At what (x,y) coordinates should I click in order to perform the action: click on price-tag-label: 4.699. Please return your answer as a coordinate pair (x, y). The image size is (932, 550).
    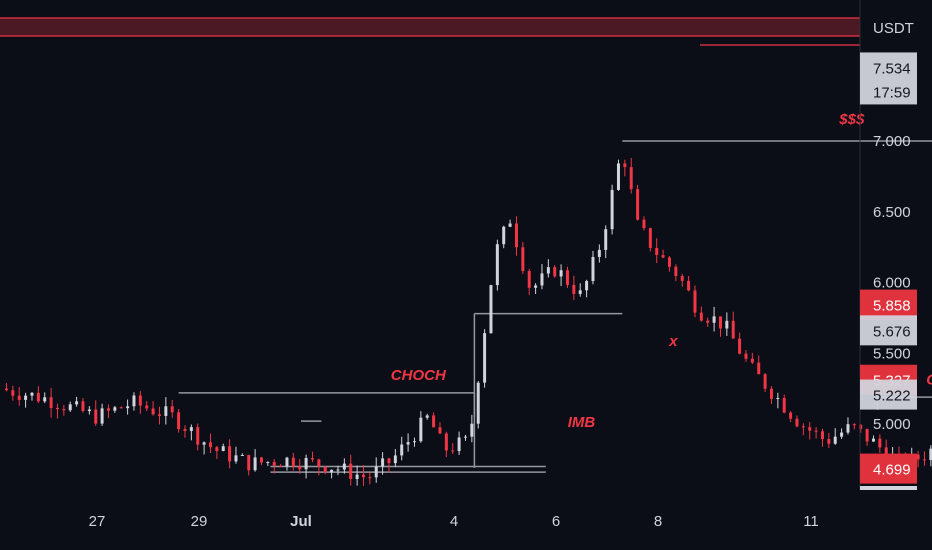
    Looking at the image, I should click on (892, 470).